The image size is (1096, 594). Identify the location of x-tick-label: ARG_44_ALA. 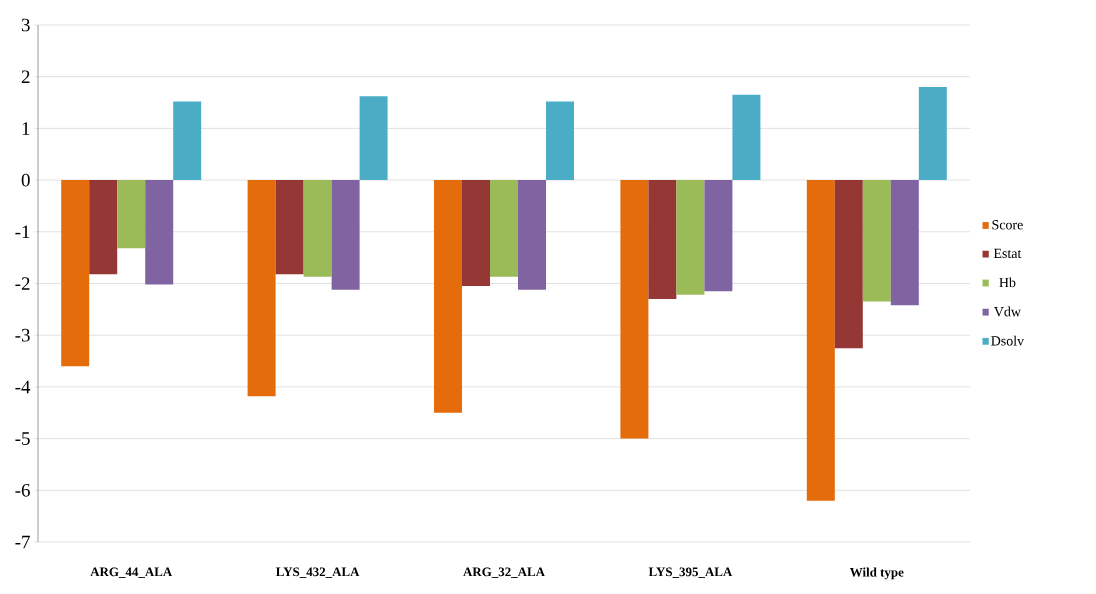
(131, 572).